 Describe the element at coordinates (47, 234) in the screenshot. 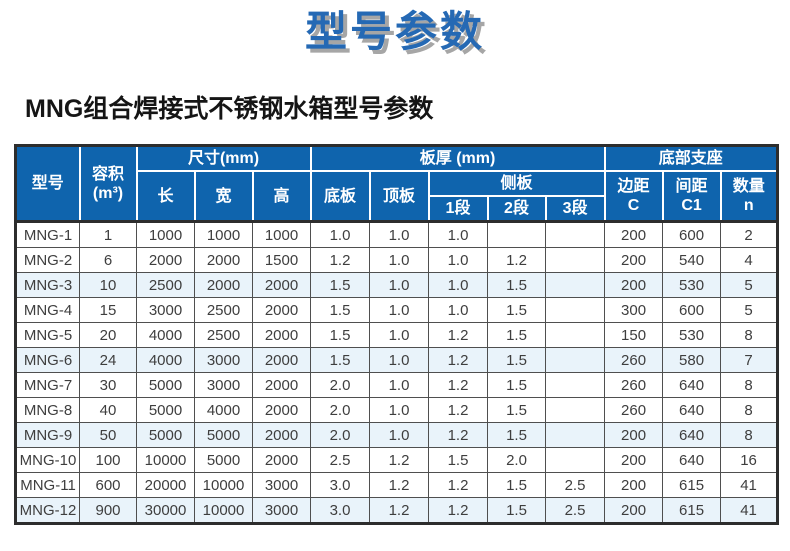

I see `cell-model: MNG-1` at that location.